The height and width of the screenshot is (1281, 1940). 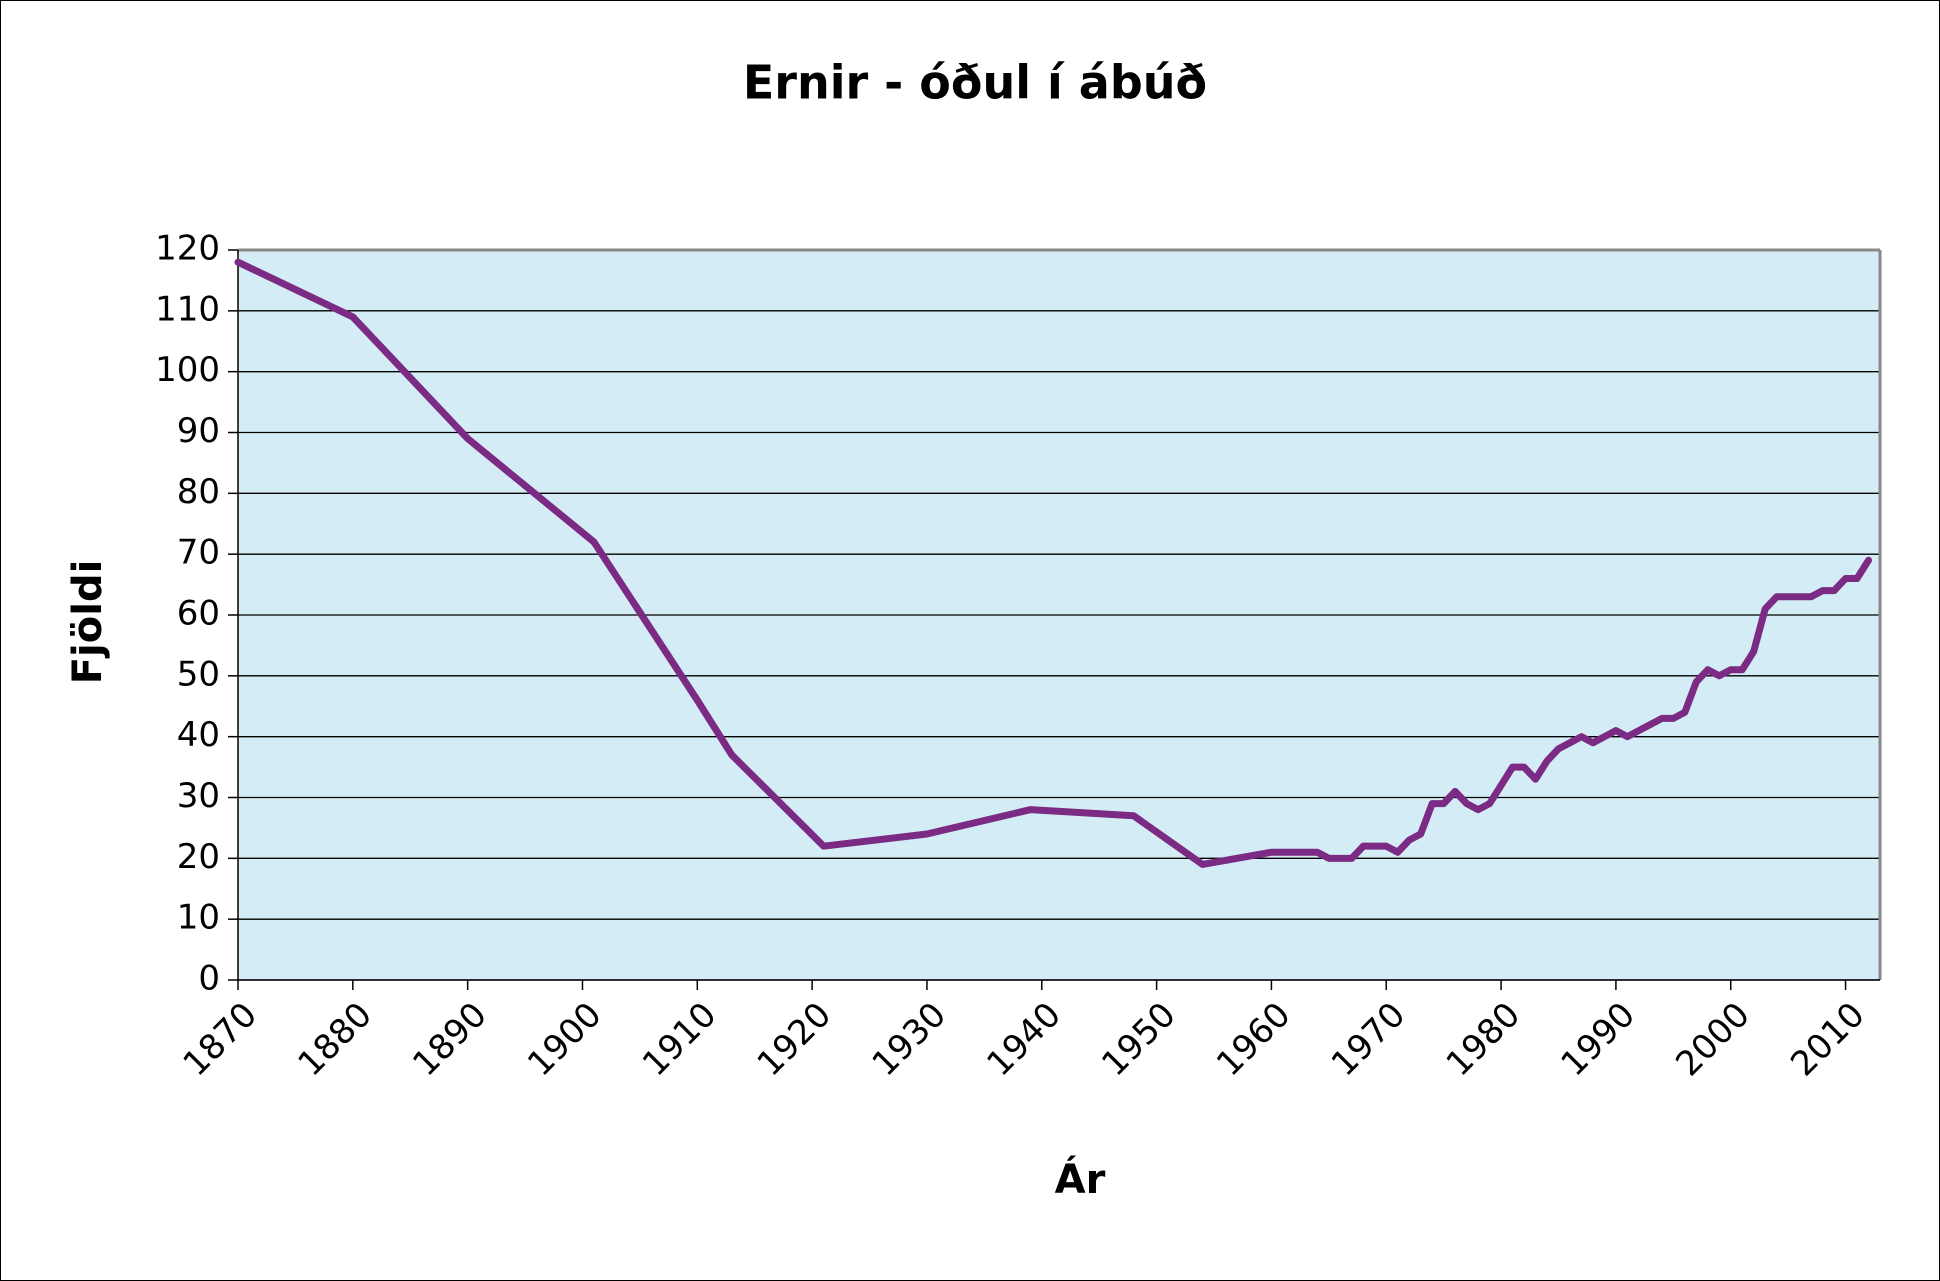 I want to click on y-tick-label: 0, so click(x=209, y=979).